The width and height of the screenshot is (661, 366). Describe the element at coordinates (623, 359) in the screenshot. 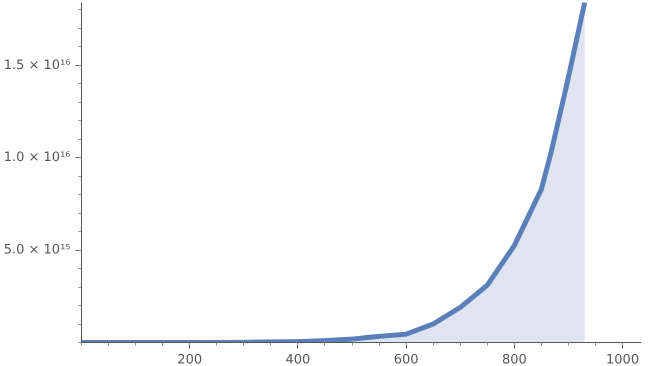

I see `x-tick-label: 1000` at that location.